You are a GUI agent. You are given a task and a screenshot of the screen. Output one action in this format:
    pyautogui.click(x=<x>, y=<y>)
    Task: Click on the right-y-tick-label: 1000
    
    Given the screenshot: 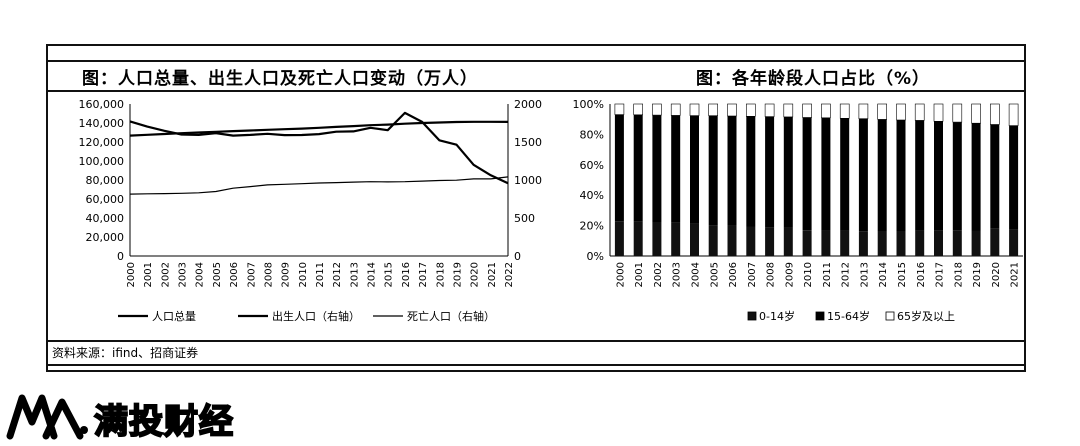 What is the action you would take?
    pyautogui.click(x=528, y=180)
    